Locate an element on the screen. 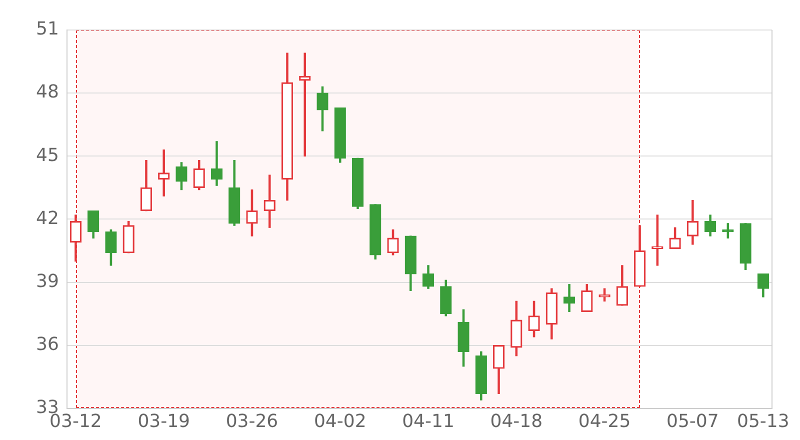 The width and height of the screenshot is (800, 440). y-tick-label: 36 is located at coordinates (47, 345).